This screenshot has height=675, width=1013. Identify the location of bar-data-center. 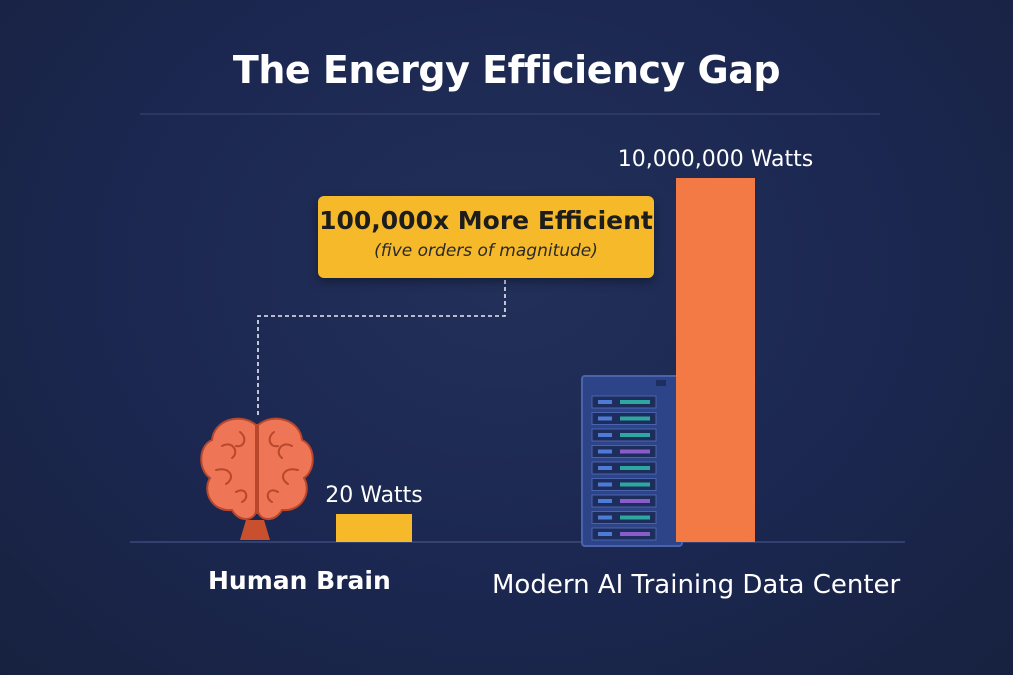
(715, 360).